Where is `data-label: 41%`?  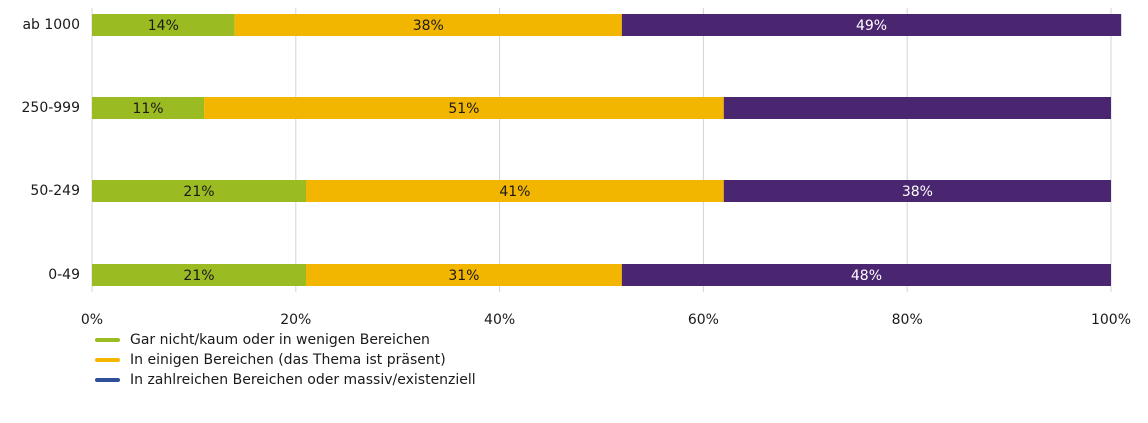
data-label: 41% is located at coordinates (514, 192).